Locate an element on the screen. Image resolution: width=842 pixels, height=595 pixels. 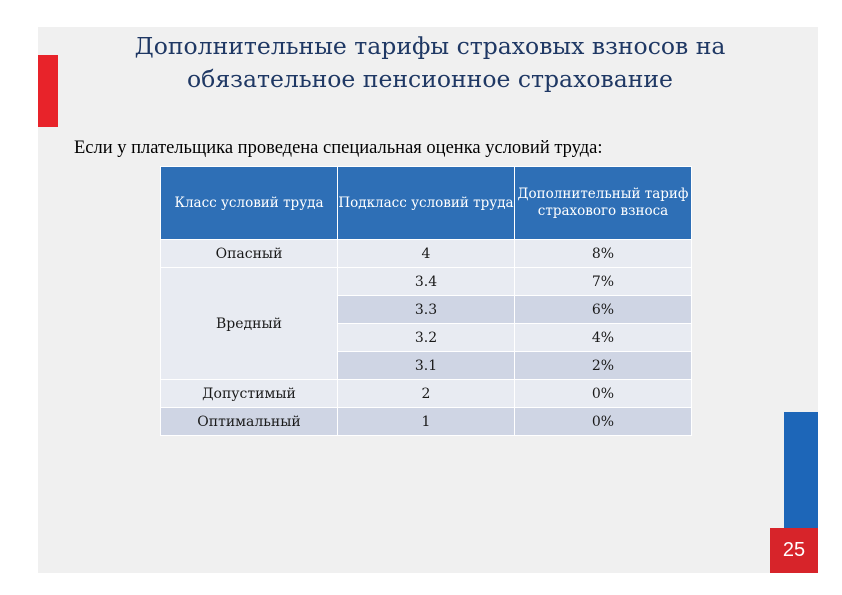
red-accent-bar is located at coordinates (48, 91).